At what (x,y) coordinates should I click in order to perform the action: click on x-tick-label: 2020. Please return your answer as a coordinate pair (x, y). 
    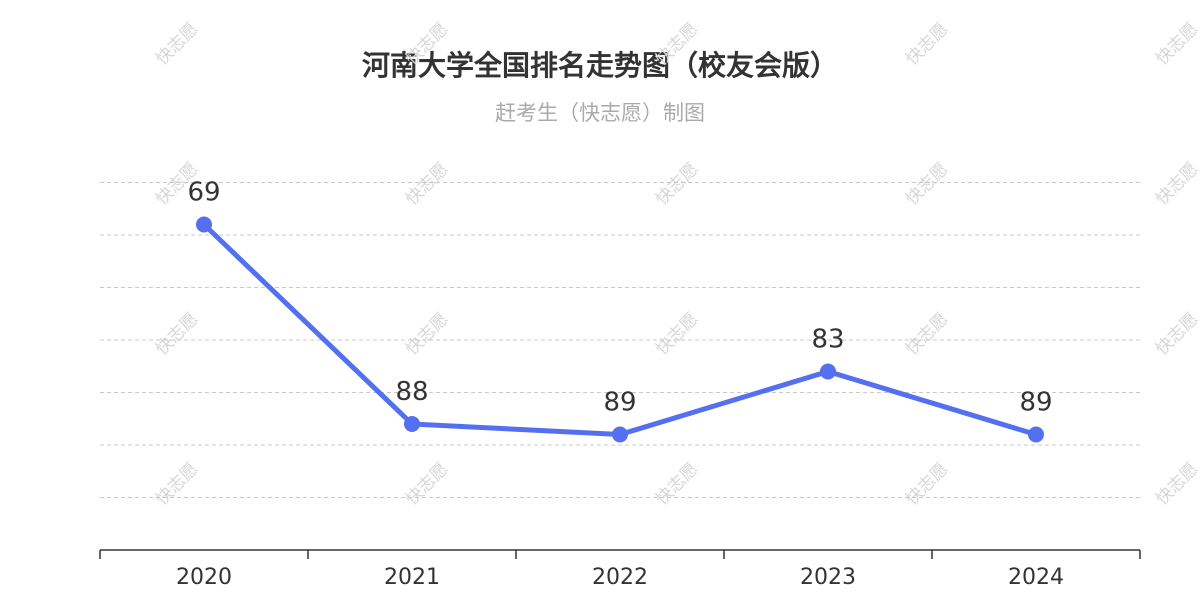
    Looking at the image, I should click on (204, 577).